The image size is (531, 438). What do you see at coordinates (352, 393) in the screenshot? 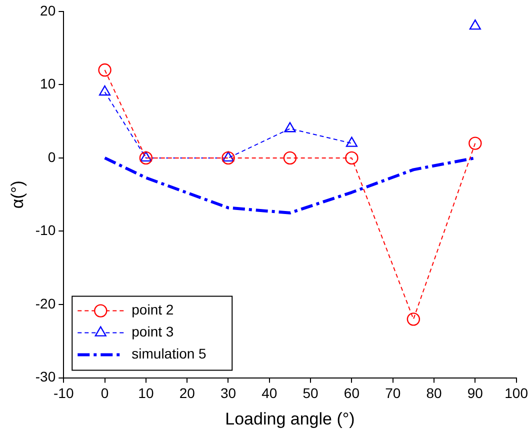
I see `x-tick-label: 60` at bounding box center [352, 393].